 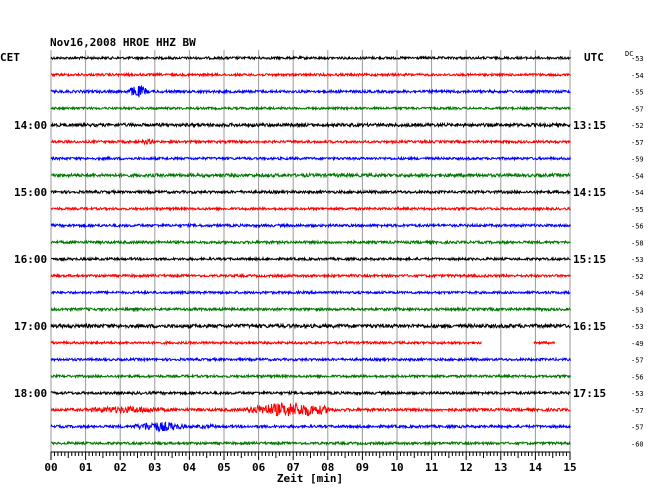 What do you see at coordinates (589, 393) in the screenshot?
I see `right-hour-label: 17:15` at bounding box center [589, 393].